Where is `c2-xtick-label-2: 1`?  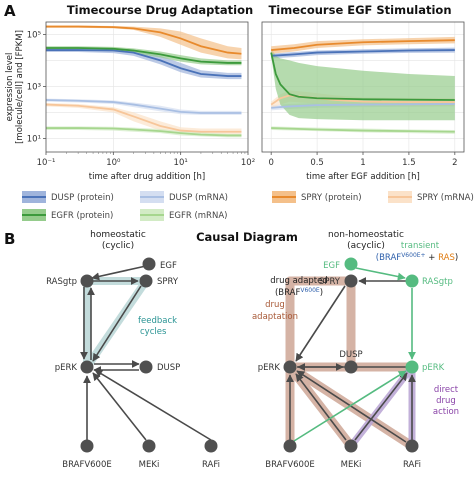
c2-xtick-label-2: 1 is located at coordinates (362, 163).